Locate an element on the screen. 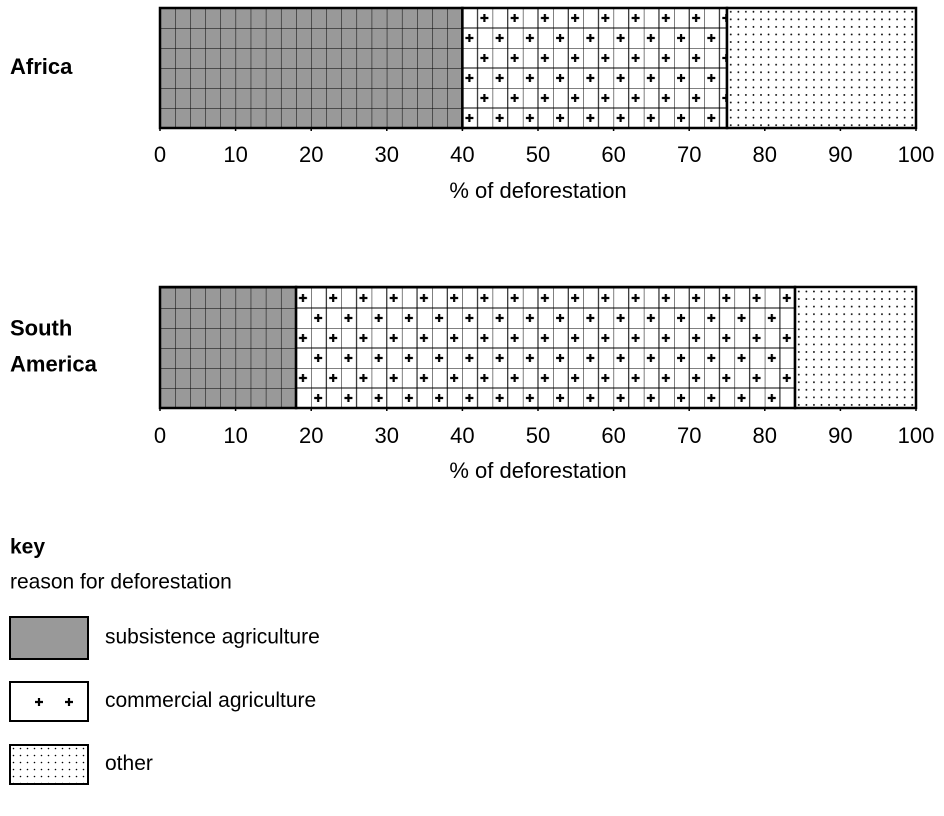 The image size is (944, 816). legend-label: subsistence agriculture is located at coordinates (212, 637).